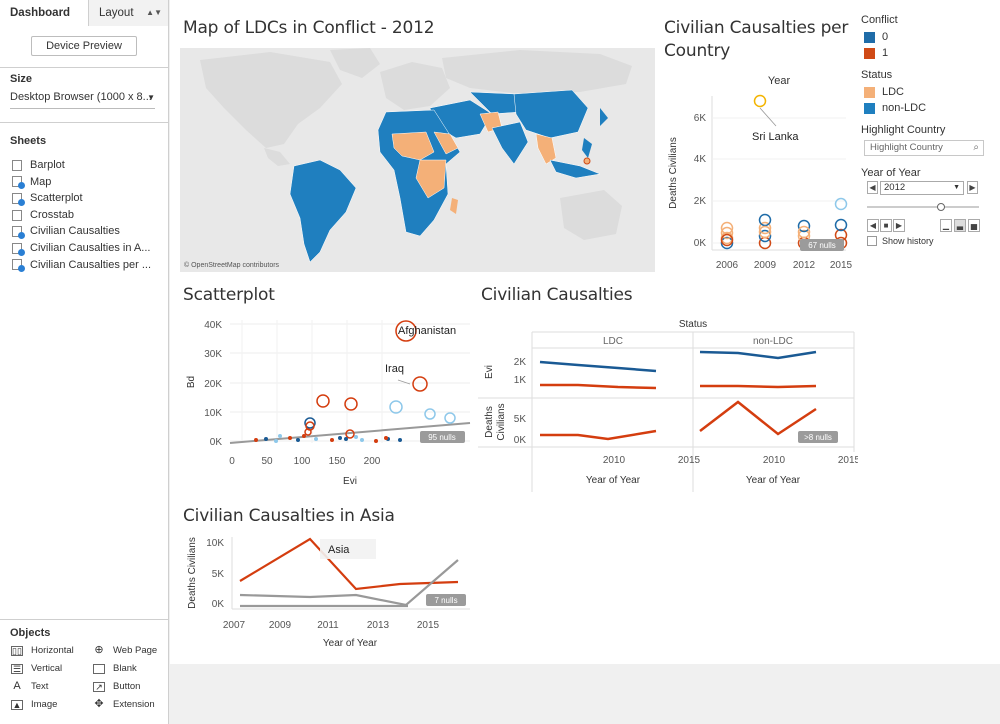 This screenshot has height=724, width=1000. I want to click on y-tick-label: 0K, so click(216, 442).